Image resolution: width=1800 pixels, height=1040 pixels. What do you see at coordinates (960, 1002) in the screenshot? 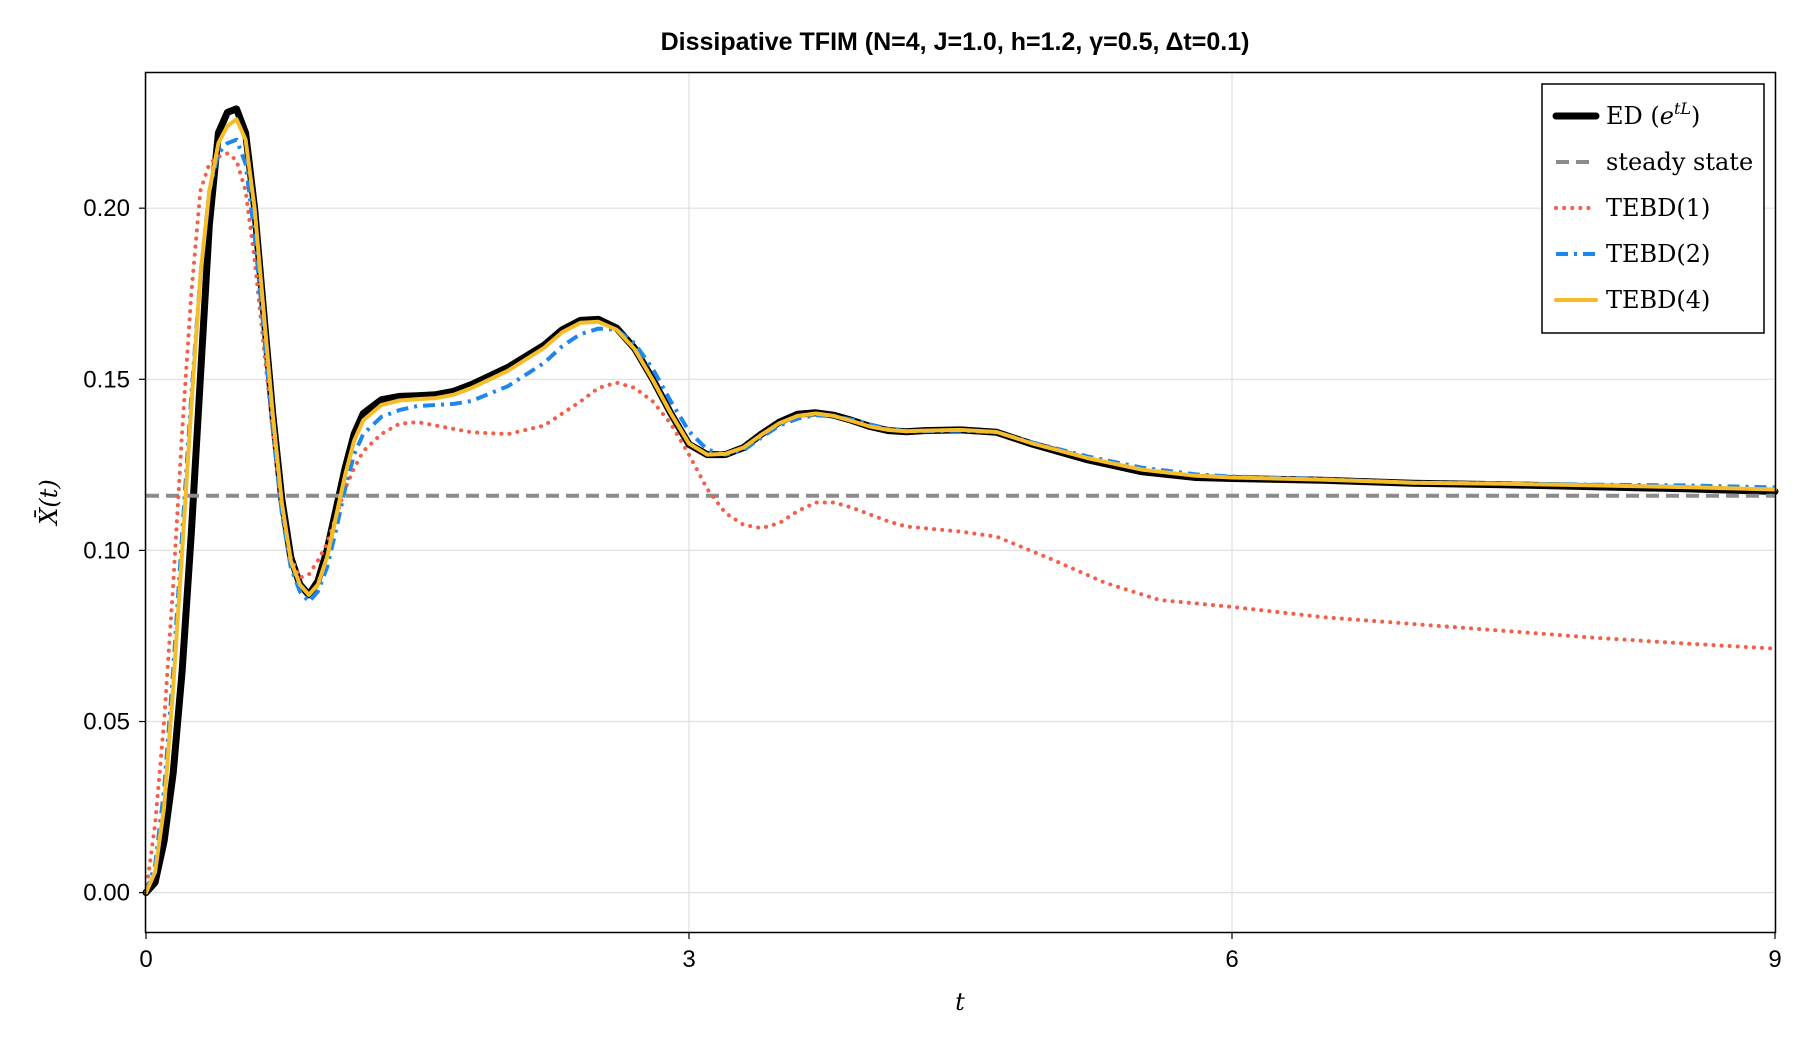
I see `x-axis-label: t` at bounding box center [960, 1002].